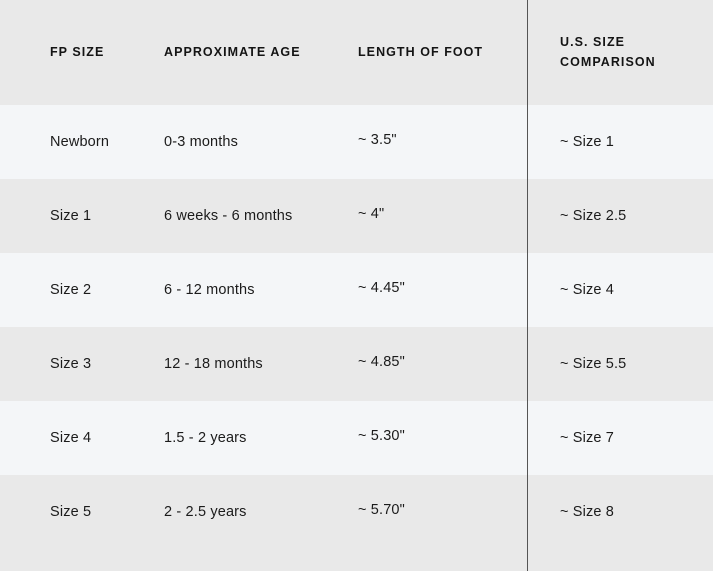  Describe the element at coordinates (587, 142) in the screenshot. I see `cell-us-size-comparison: ~ Size 1` at that location.